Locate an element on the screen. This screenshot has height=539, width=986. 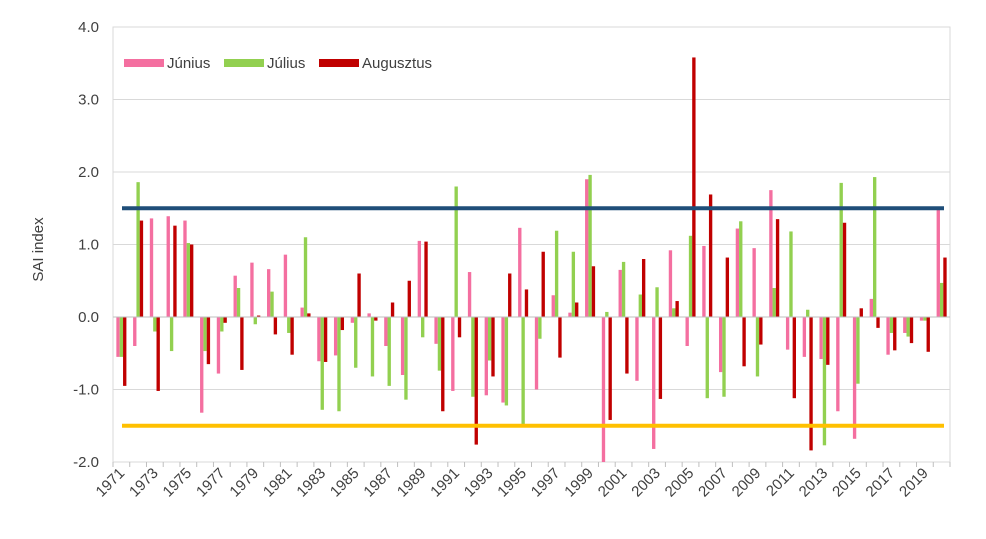
bar-Június-1988 is located at coordinates (402, 346).